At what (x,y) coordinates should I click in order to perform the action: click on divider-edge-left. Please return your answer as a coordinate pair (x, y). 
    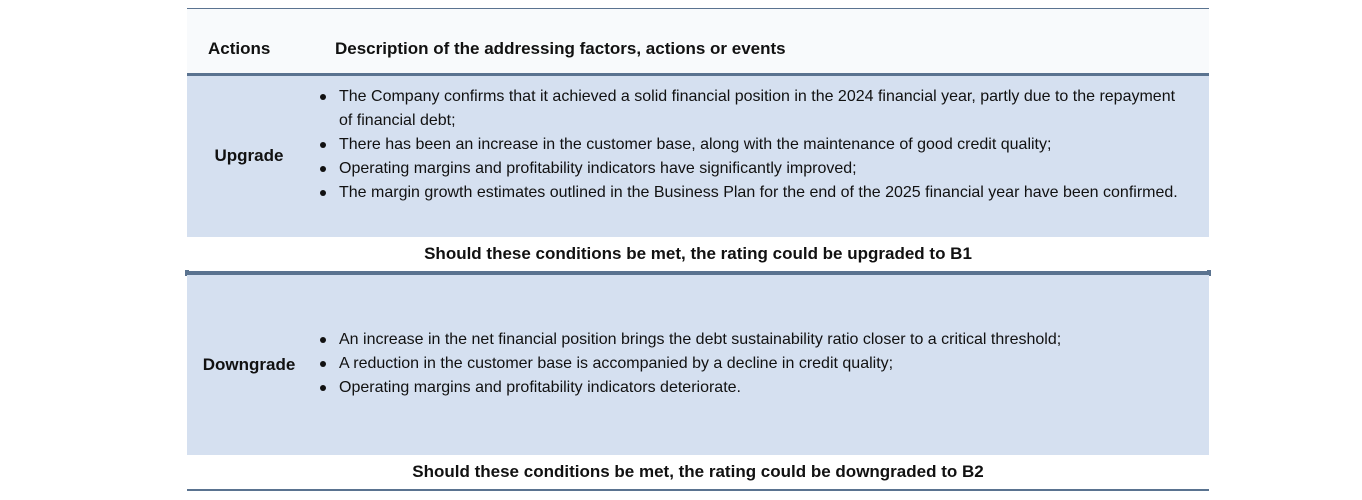
    Looking at the image, I should click on (187, 273).